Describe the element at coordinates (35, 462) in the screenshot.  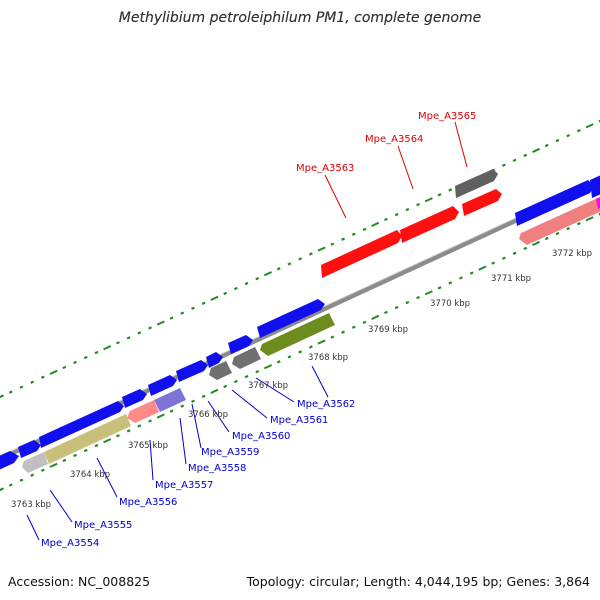
I see `gene-arrow-pale-grey` at that location.